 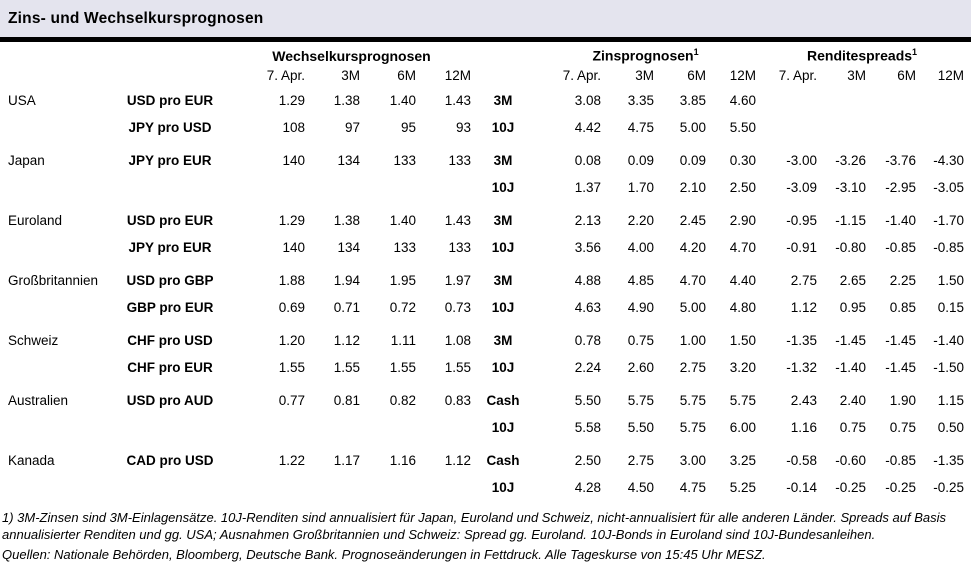 I want to click on spread-value: -0.91, so click(x=802, y=247).